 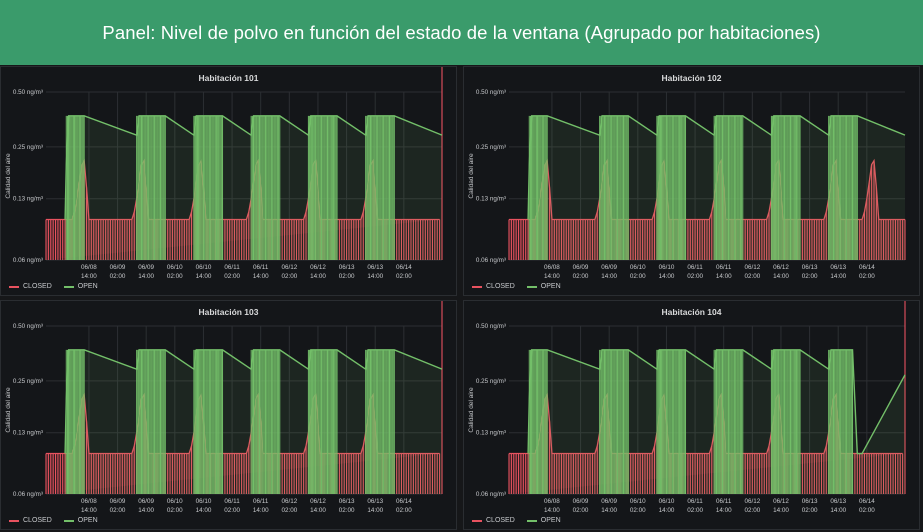 I want to click on panel-title: Habitación 102, so click(x=691, y=78).